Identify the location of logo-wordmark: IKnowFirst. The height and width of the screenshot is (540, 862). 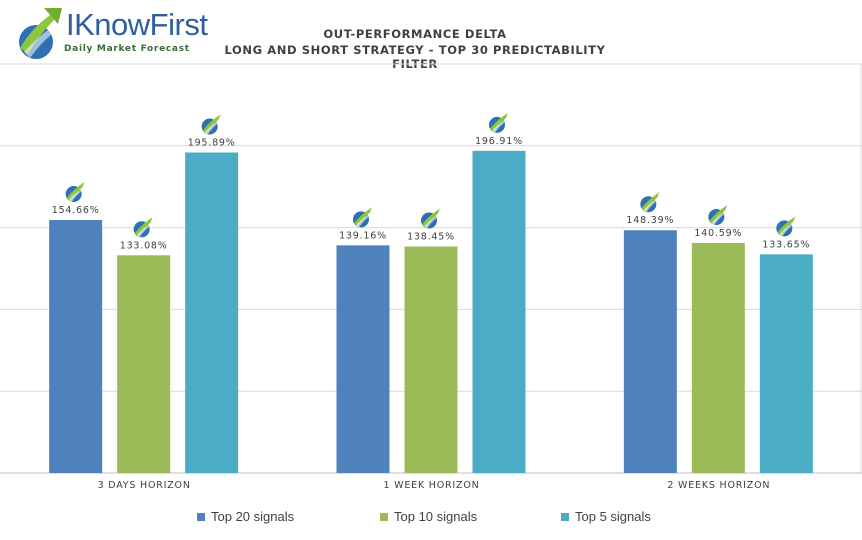
(137, 24).